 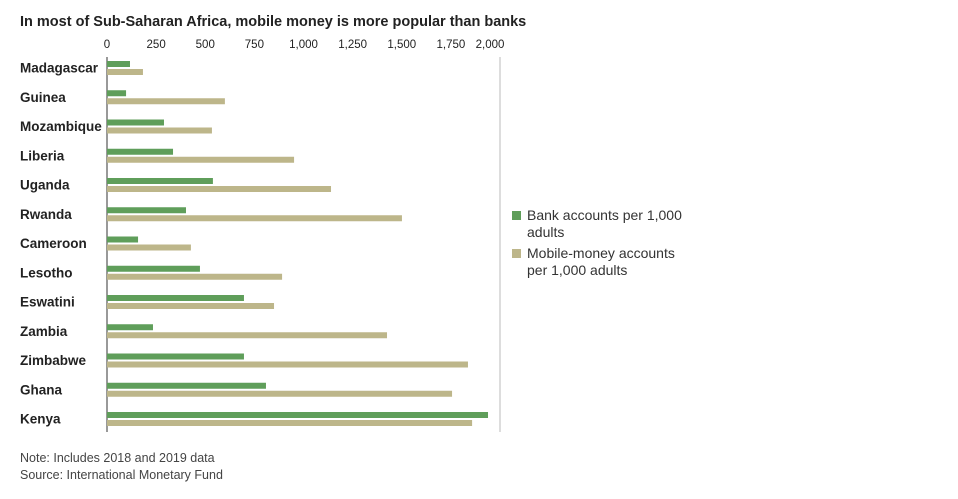 What do you see at coordinates (604, 223) in the screenshot?
I see `legend-label: Bank accounts per 1,000 adults` at bounding box center [604, 223].